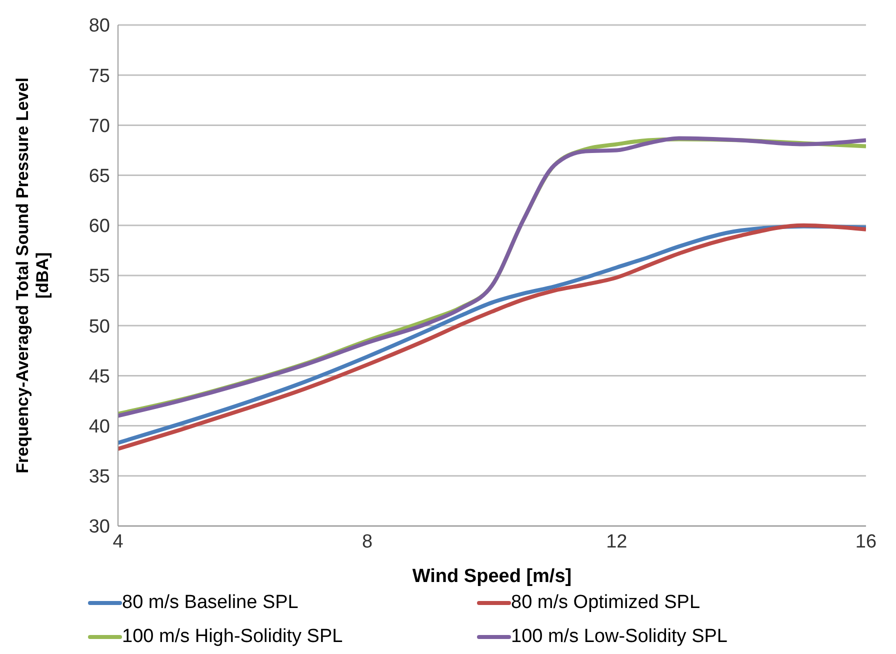 The image size is (896, 654). I want to click on y-tick-label: 35, so click(99, 477).